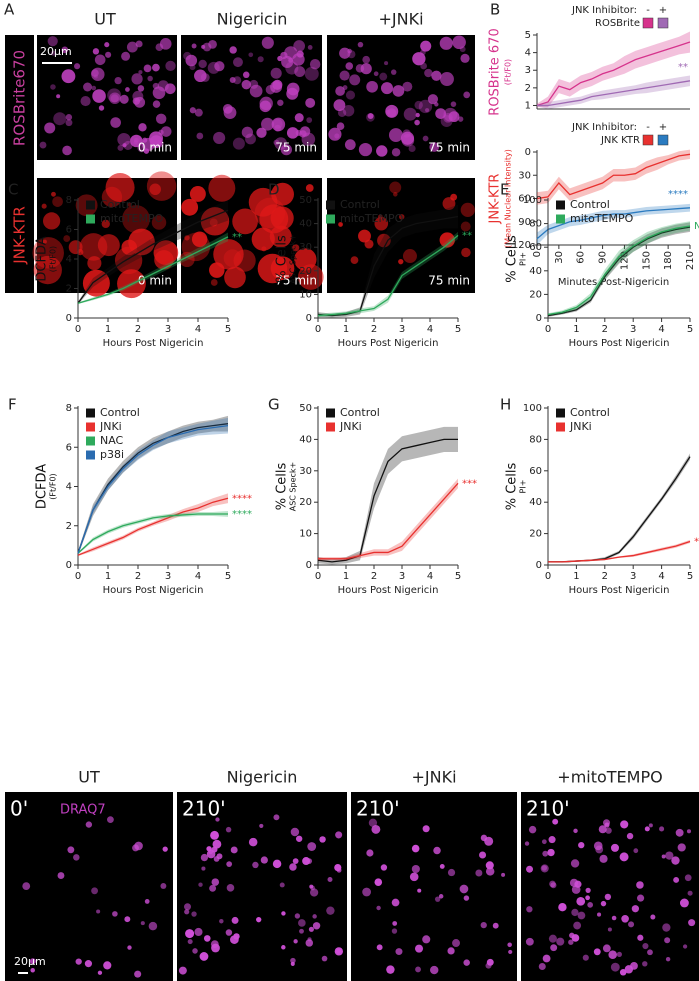 This screenshot has width=699, height=981. What do you see at coordinates (508, 72) in the screenshot?
I see `y-axis-sublabel: (Ft/F0)` at bounding box center [508, 72].